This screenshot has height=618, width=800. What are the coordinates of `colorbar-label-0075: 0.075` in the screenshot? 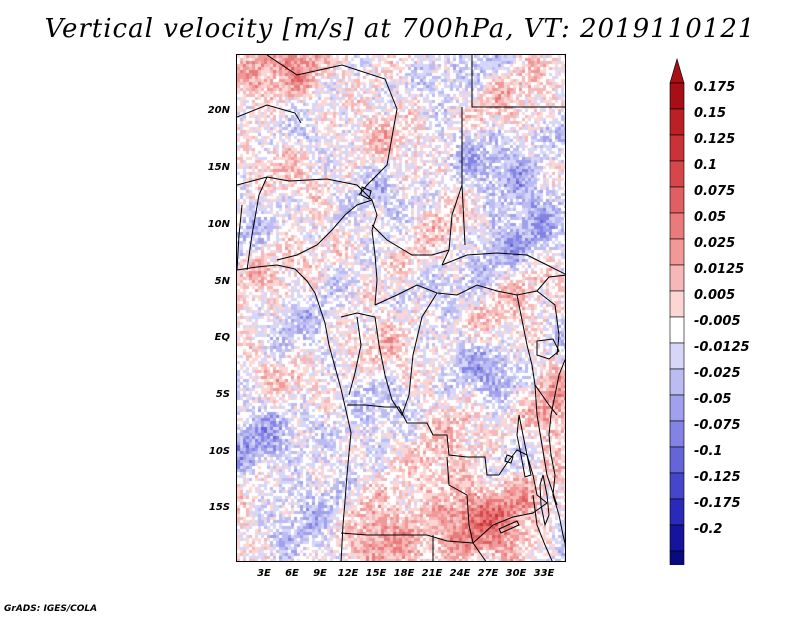 It's located at (715, 191).